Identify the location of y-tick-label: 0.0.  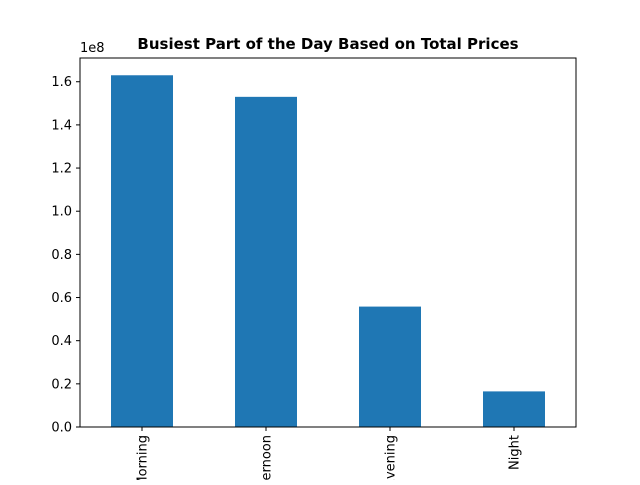
(61, 428).